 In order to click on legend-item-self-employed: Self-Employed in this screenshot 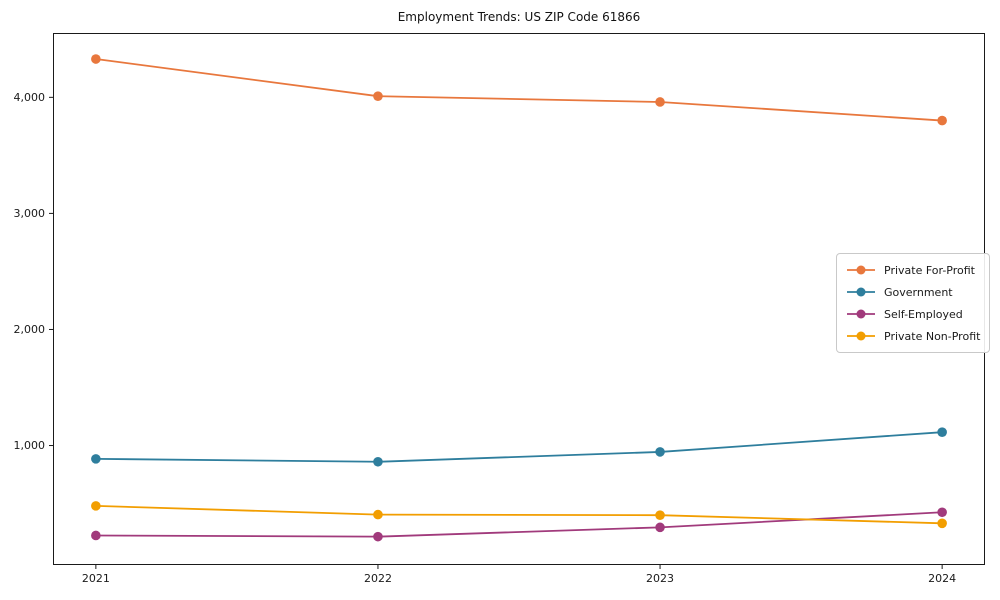, I will do `click(913, 314)`.